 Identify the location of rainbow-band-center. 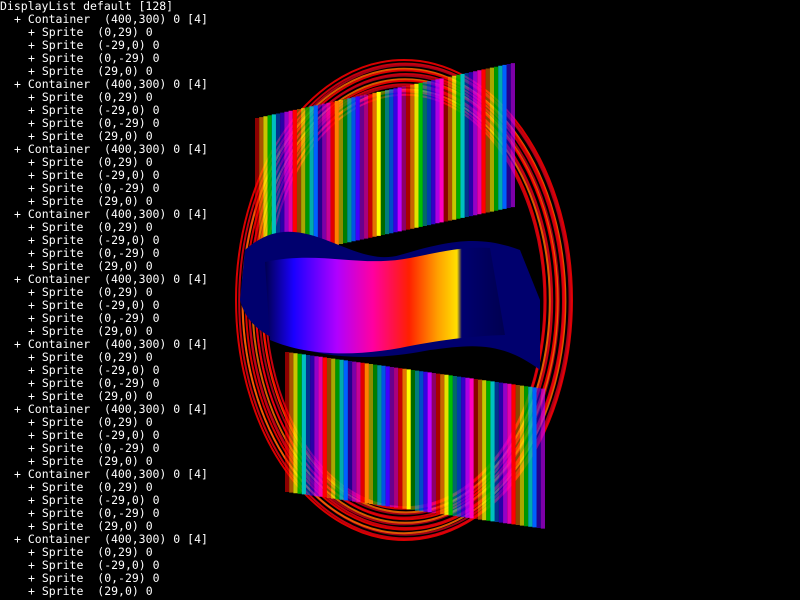
(385, 300).